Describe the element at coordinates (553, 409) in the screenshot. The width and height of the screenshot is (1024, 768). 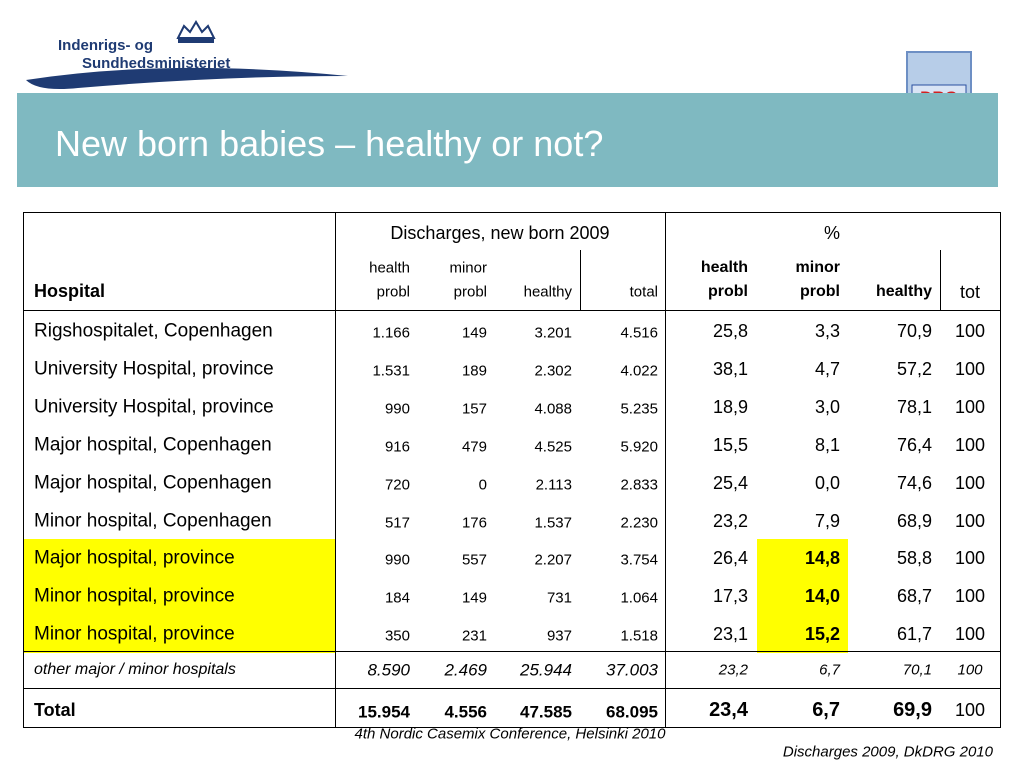
I see `count-cell: 4.088` at that location.